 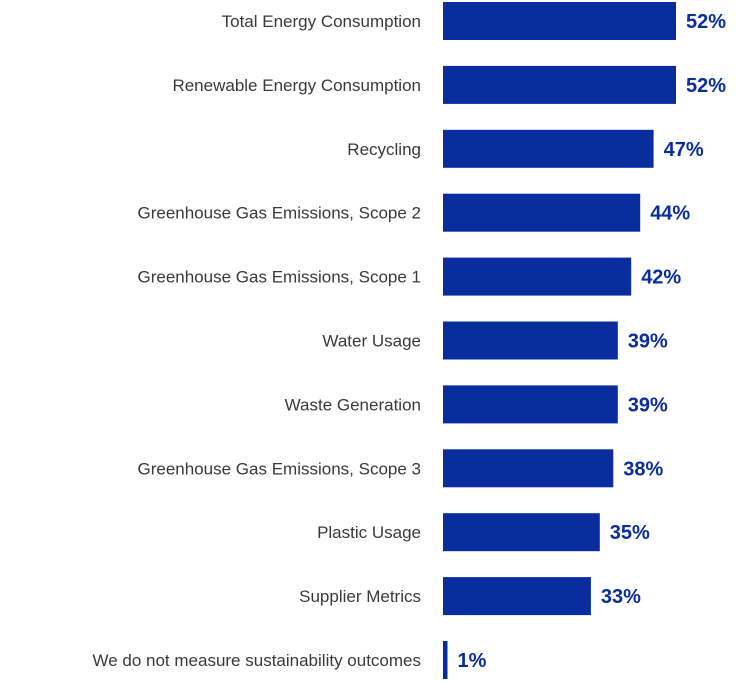 What do you see at coordinates (369, 532) in the screenshot?
I see `category-label: Plastic Usage` at bounding box center [369, 532].